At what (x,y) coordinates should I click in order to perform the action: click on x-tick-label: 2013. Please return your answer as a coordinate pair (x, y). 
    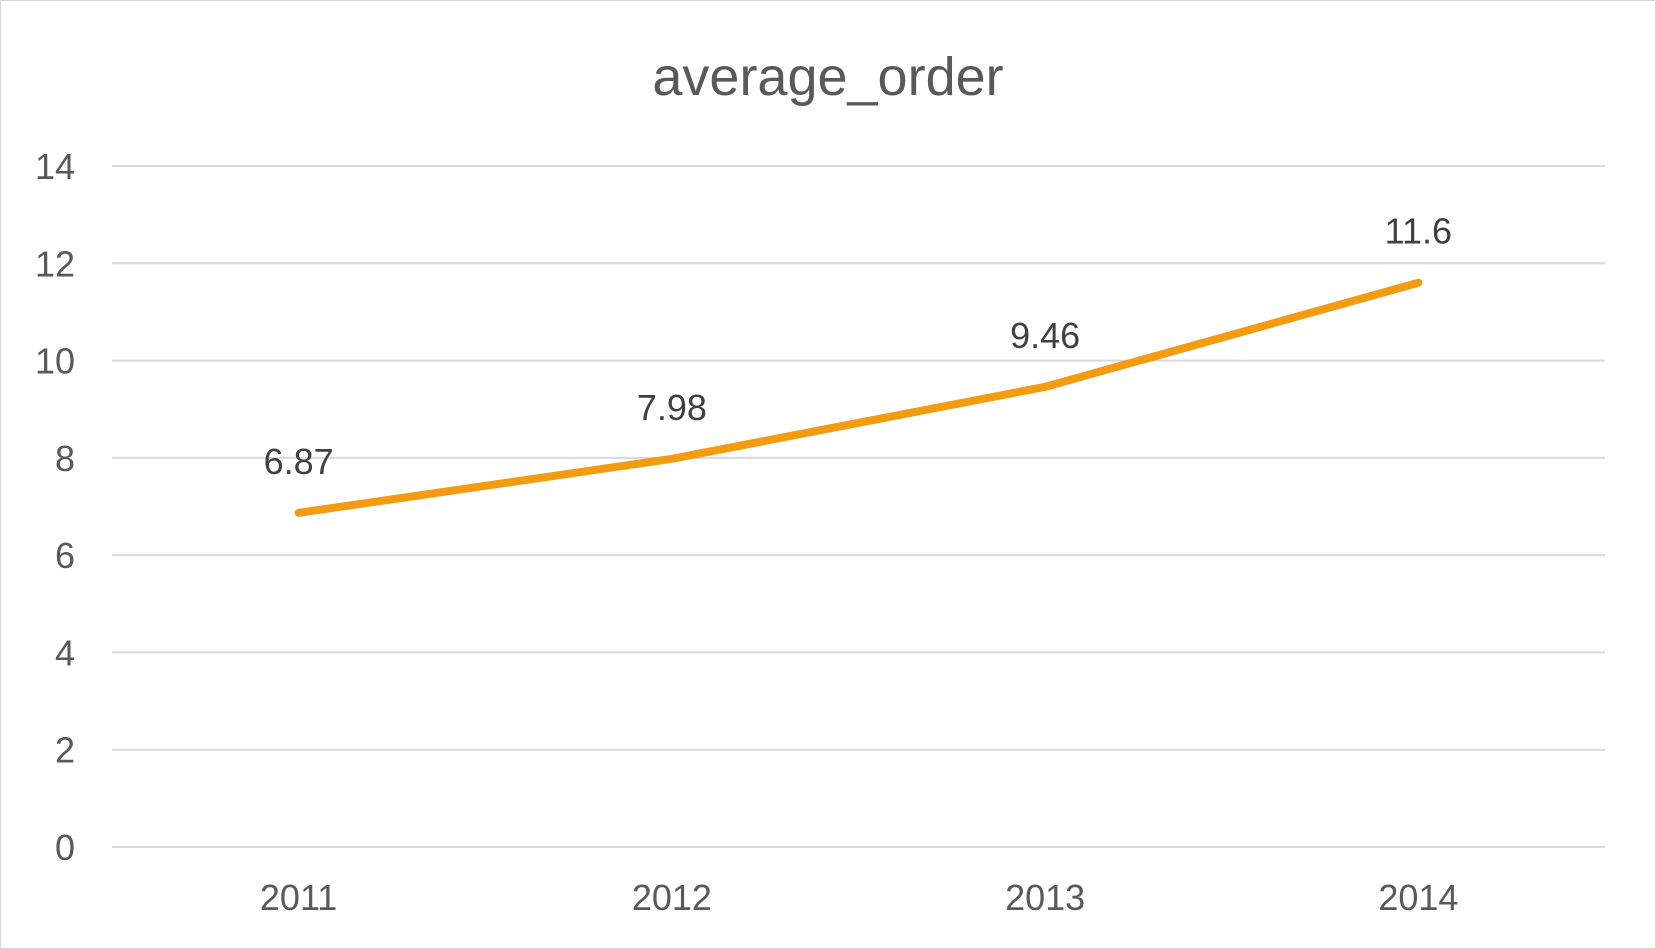
    Looking at the image, I should click on (1045, 897).